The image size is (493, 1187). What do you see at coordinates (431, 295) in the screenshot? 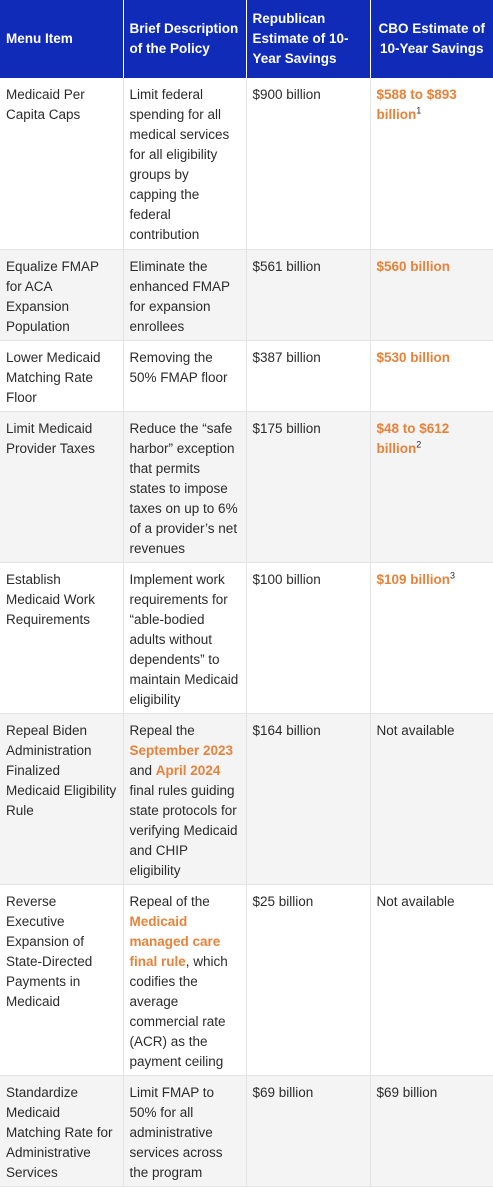
I see `cell-cbo-estimate: $560 billion` at bounding box center [431, 295].